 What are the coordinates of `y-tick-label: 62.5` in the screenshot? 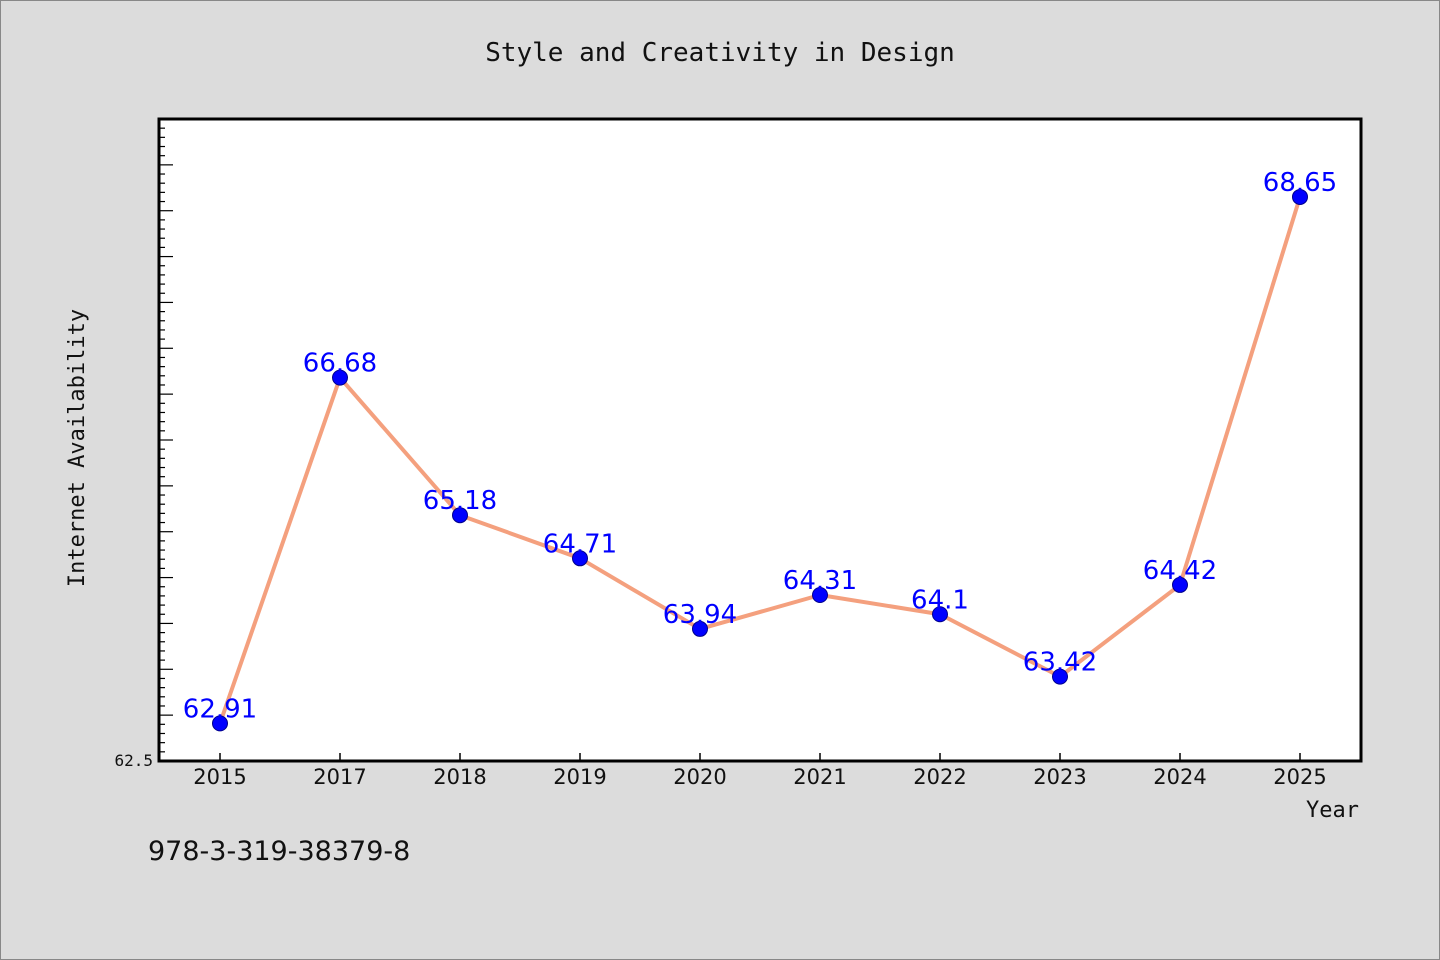 It's located at (133, 760).